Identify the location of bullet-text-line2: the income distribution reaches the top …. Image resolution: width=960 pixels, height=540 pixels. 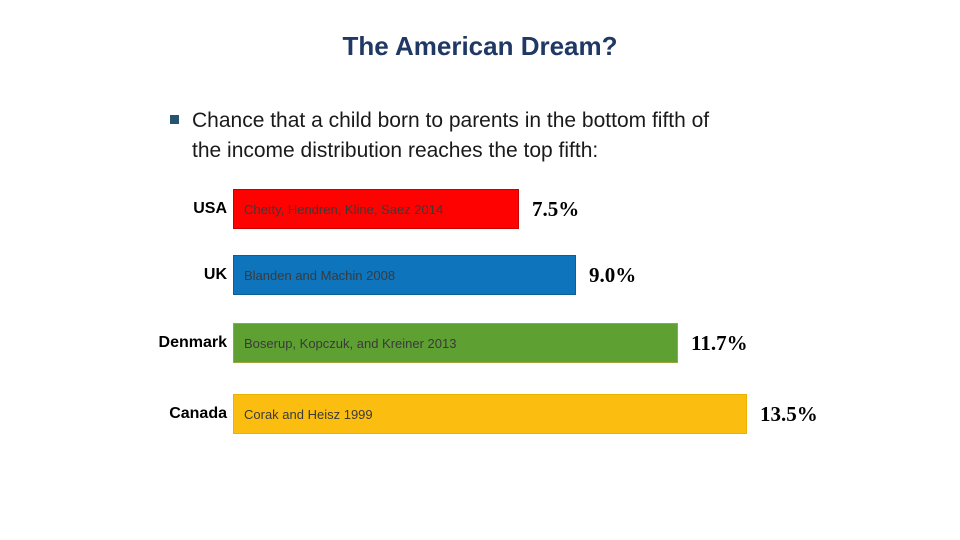
(395, 150).